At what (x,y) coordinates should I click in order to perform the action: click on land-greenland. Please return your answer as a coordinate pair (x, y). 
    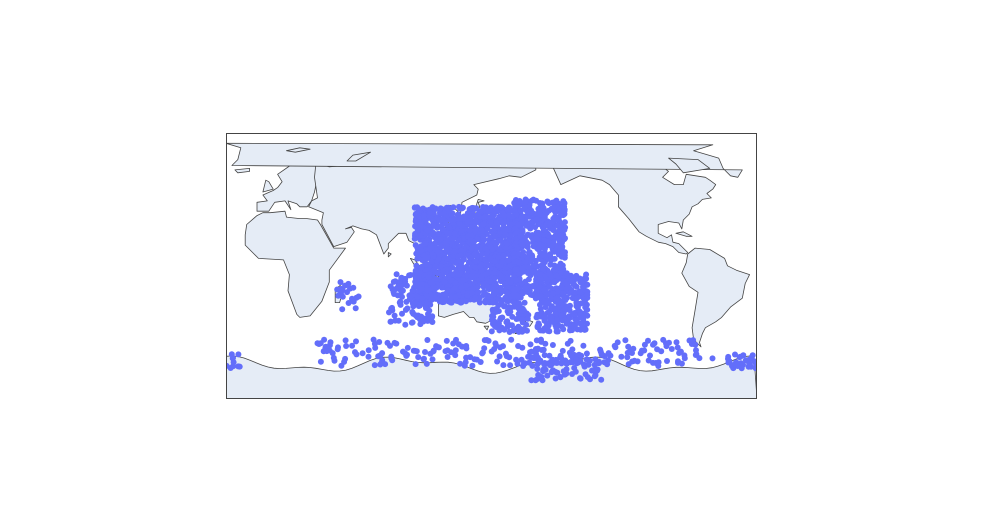
    Looking at the image, I should click on (484, 160).